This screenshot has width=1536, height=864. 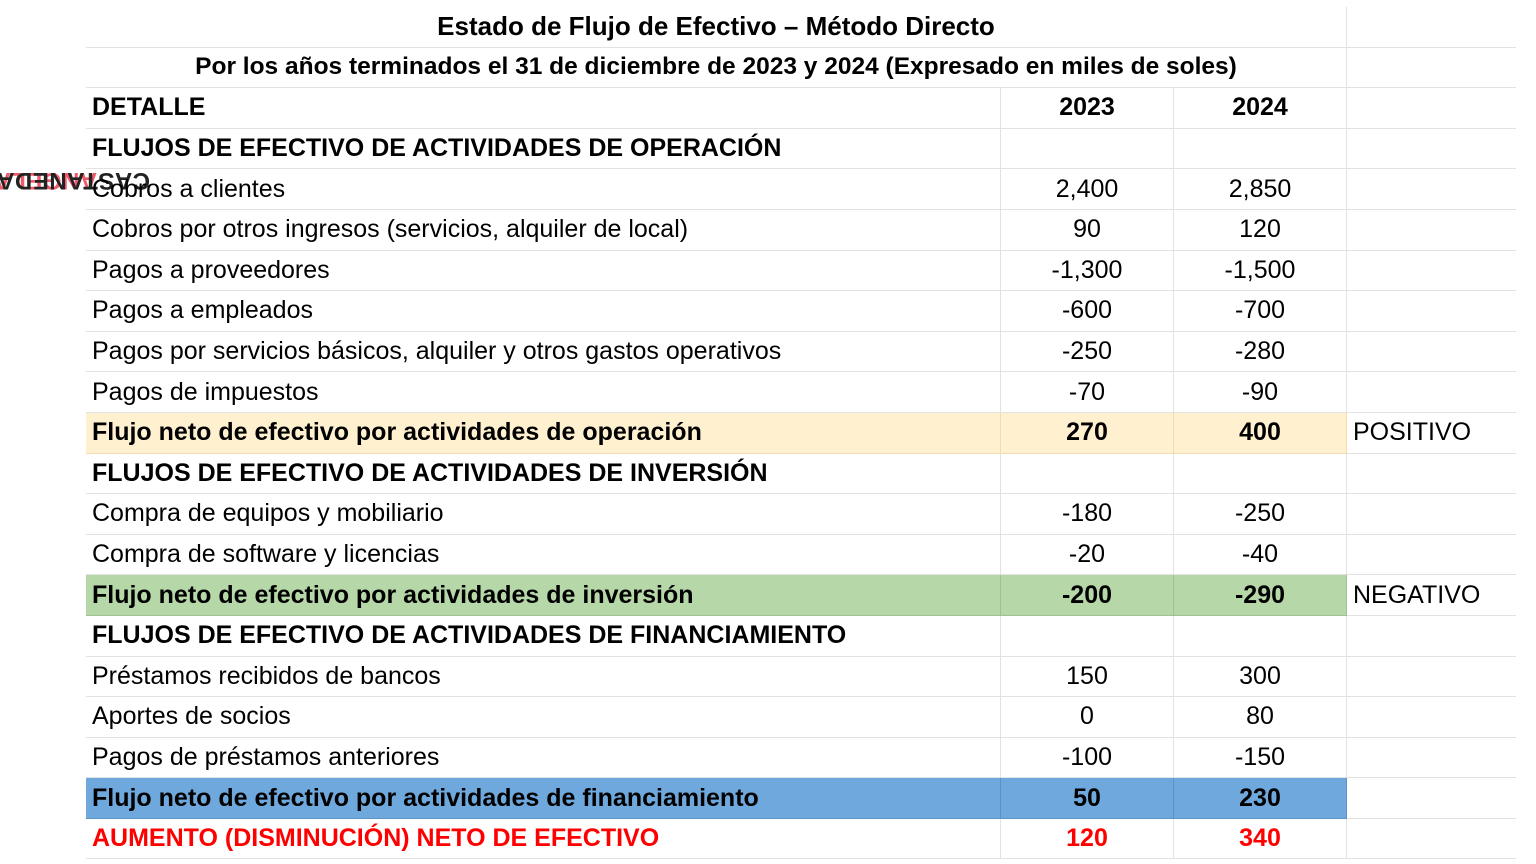 What do you see at coordinates (1087, 311) in the screenshot?
I see `value-2023: -600` at bounding box center [1087, 311].